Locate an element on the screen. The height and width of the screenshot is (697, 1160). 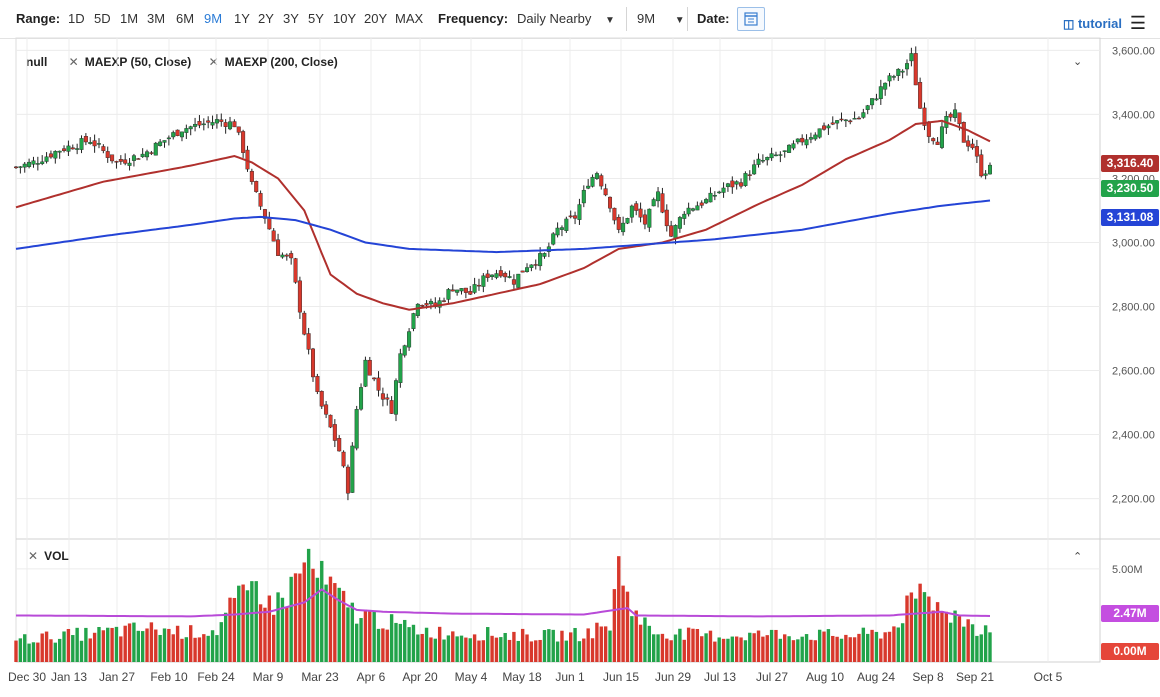
frequency-value: Daily Nearby is located at coordinates (554, 18).